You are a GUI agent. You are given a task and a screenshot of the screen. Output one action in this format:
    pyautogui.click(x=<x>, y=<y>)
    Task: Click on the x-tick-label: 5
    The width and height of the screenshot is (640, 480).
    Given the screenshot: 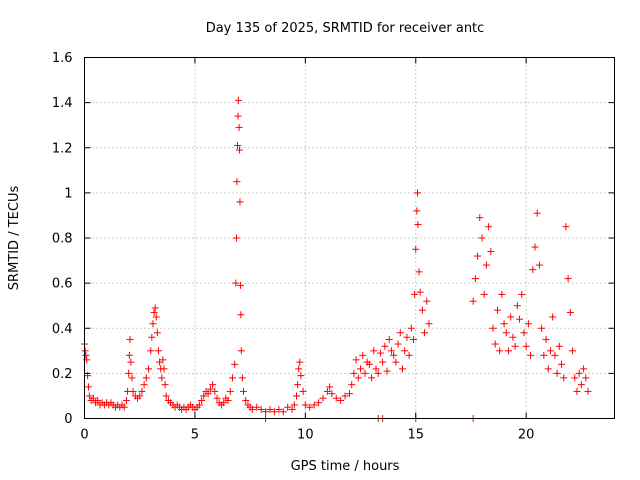 What is the action you would take?
    pyautogui.click(x=195, y=435)
    